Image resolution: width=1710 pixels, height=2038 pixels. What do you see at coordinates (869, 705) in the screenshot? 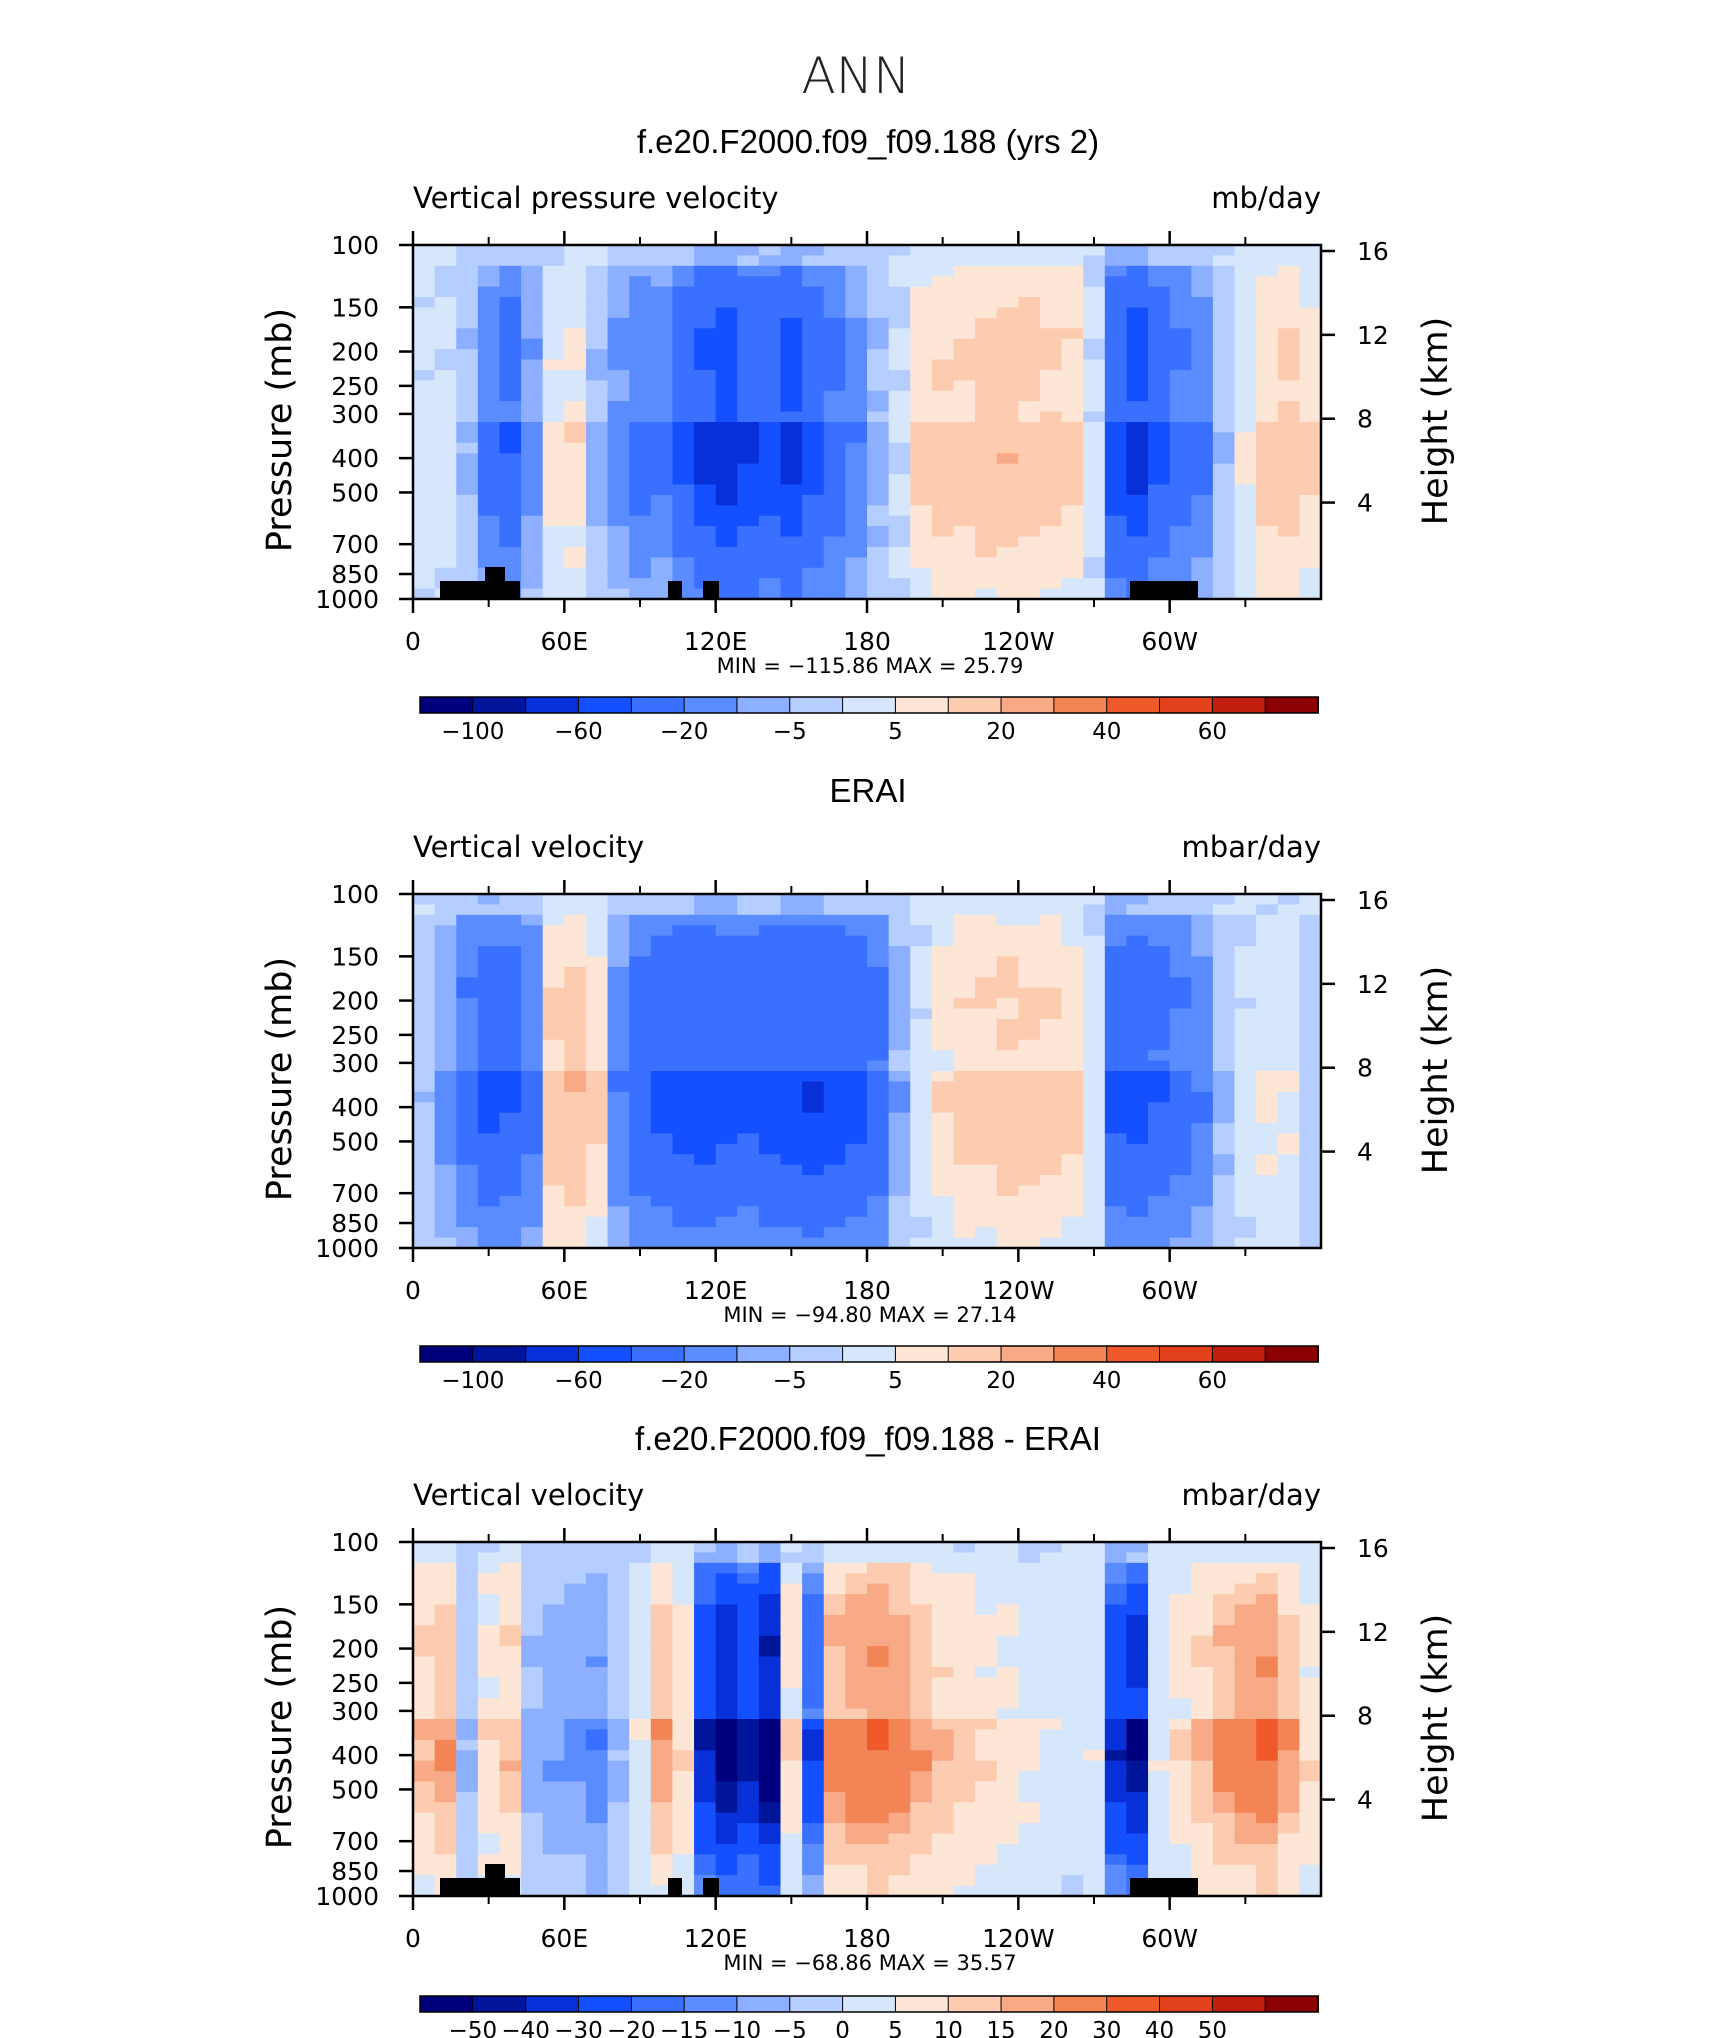
I see `colorbar-frame` at bounding box center [869, 705].